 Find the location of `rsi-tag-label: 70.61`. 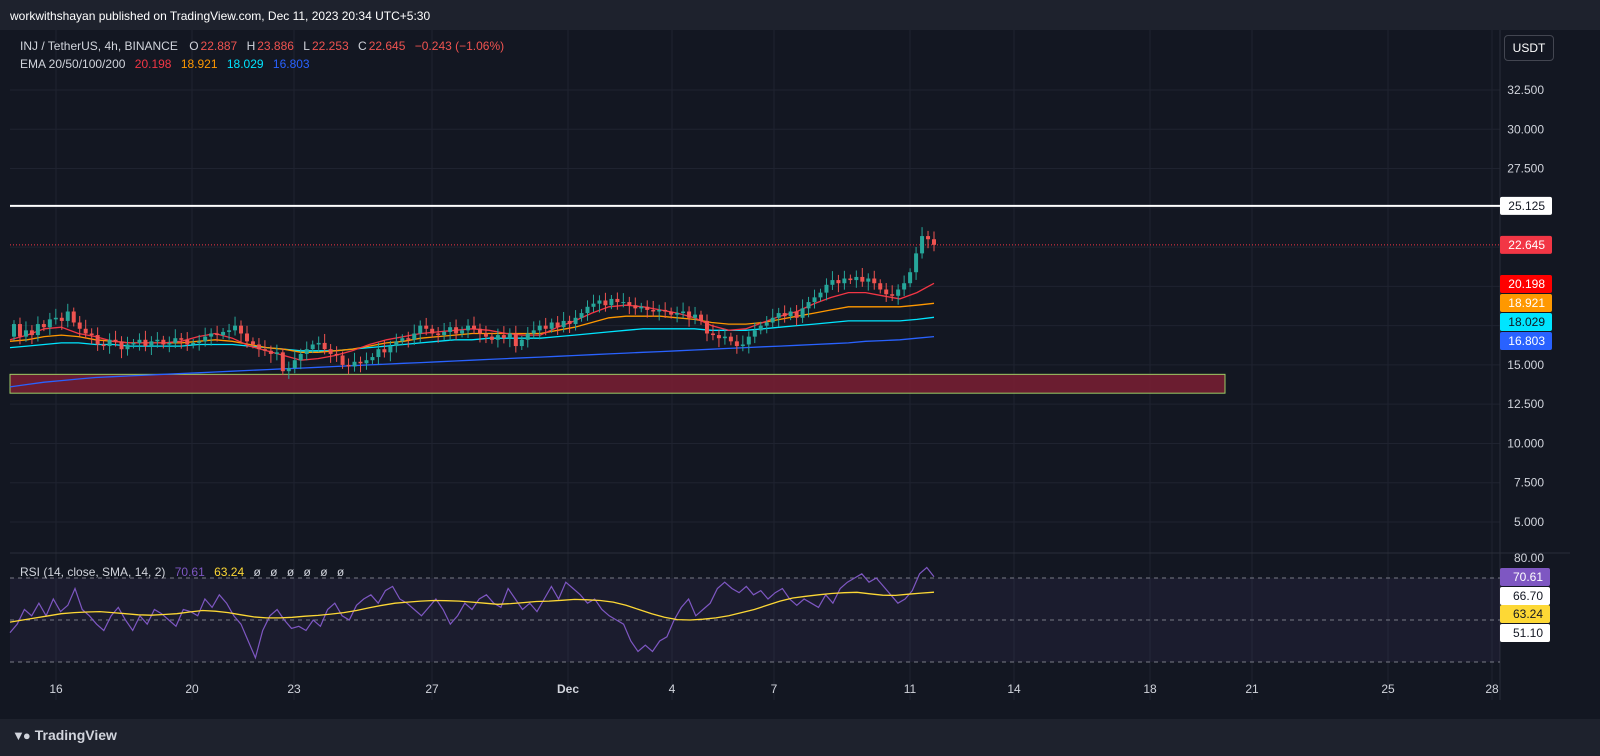

rsi-tag-label: 70.61 is located at coordinates (1528, 577).